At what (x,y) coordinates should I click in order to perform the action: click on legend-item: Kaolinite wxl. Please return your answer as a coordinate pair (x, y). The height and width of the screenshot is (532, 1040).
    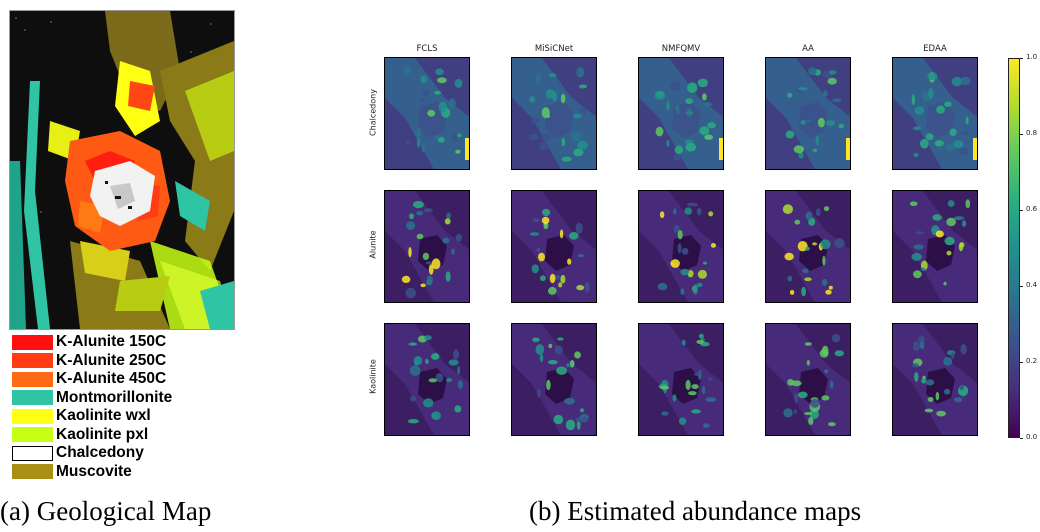
    Looking at the image, I should click on (127, 416).